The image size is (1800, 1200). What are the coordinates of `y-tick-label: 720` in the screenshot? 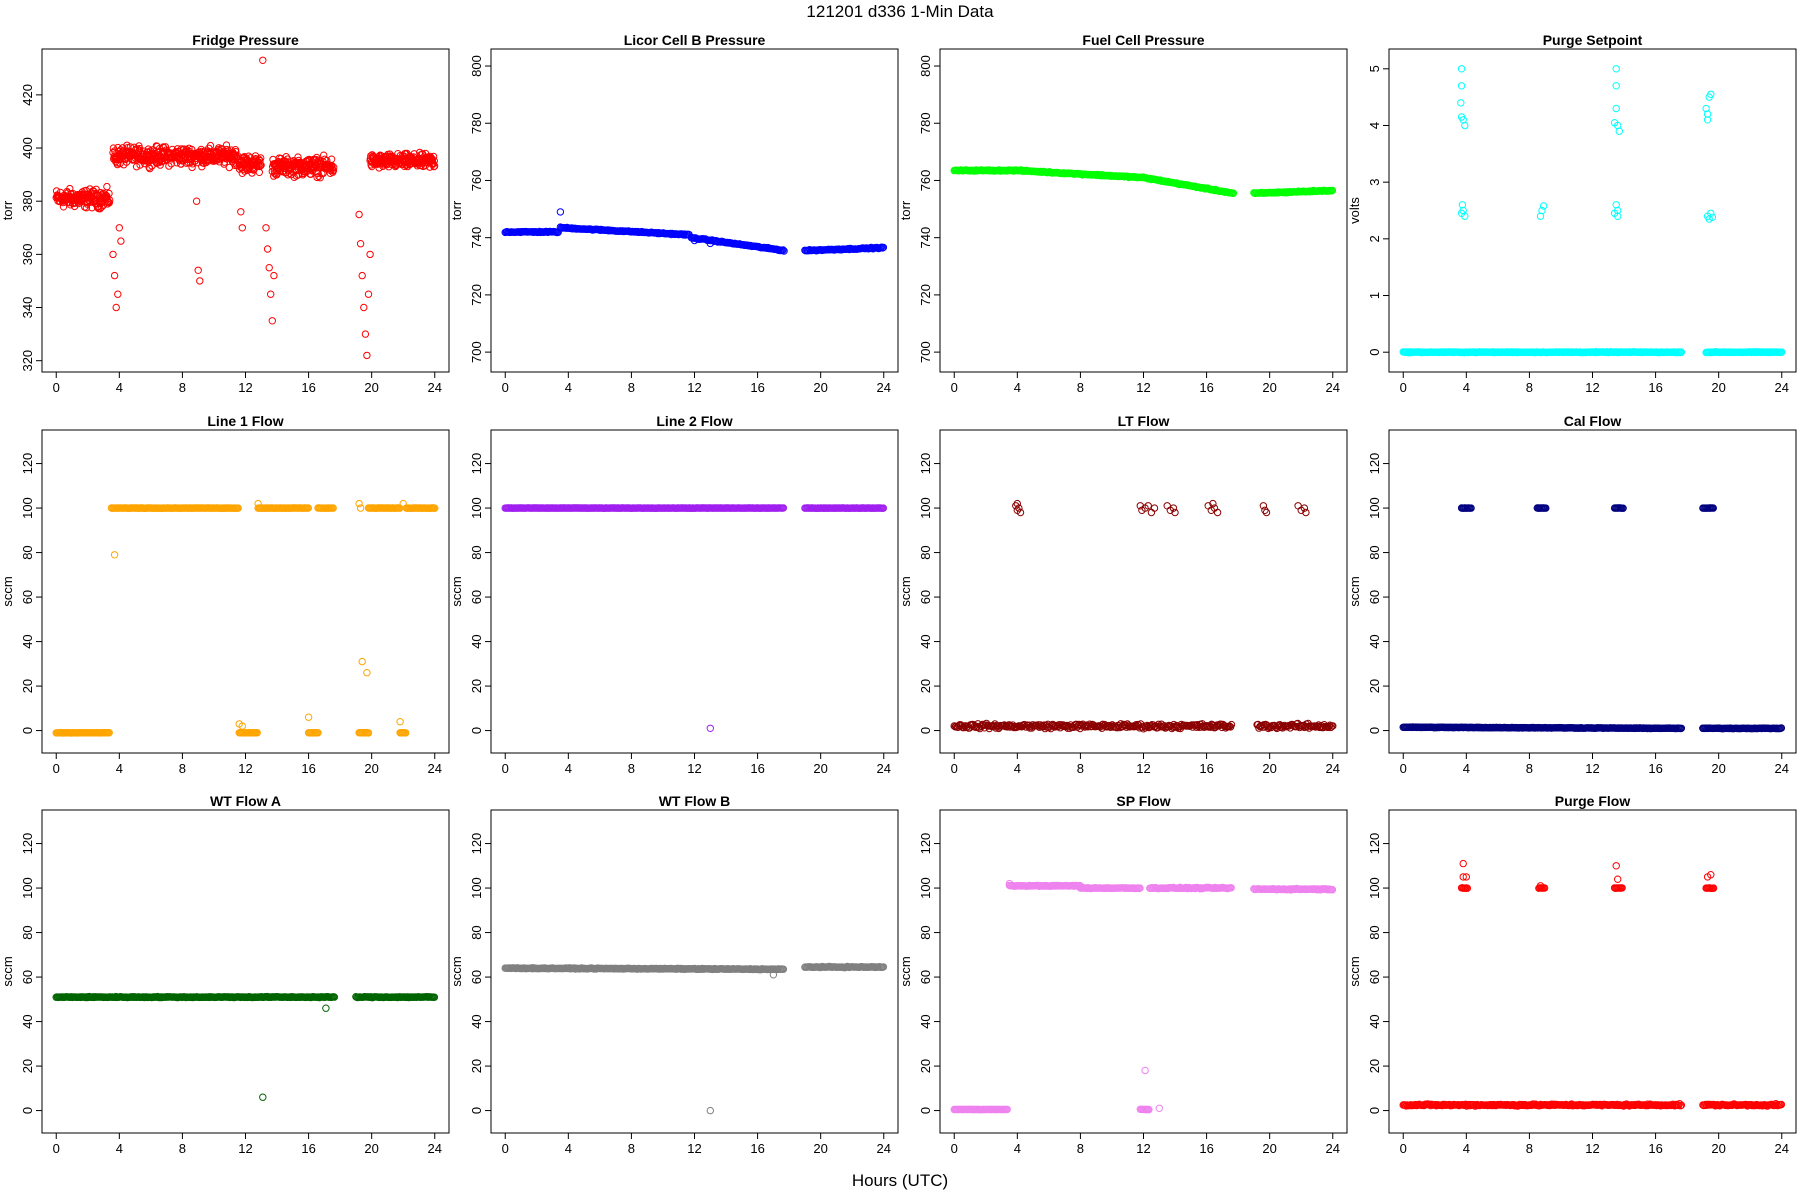 It's located at (925, 295).